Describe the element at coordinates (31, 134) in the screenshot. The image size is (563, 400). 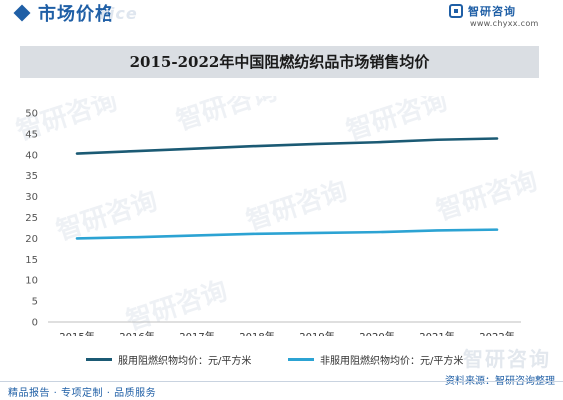
I see `y-tick-label: 45` at that location.